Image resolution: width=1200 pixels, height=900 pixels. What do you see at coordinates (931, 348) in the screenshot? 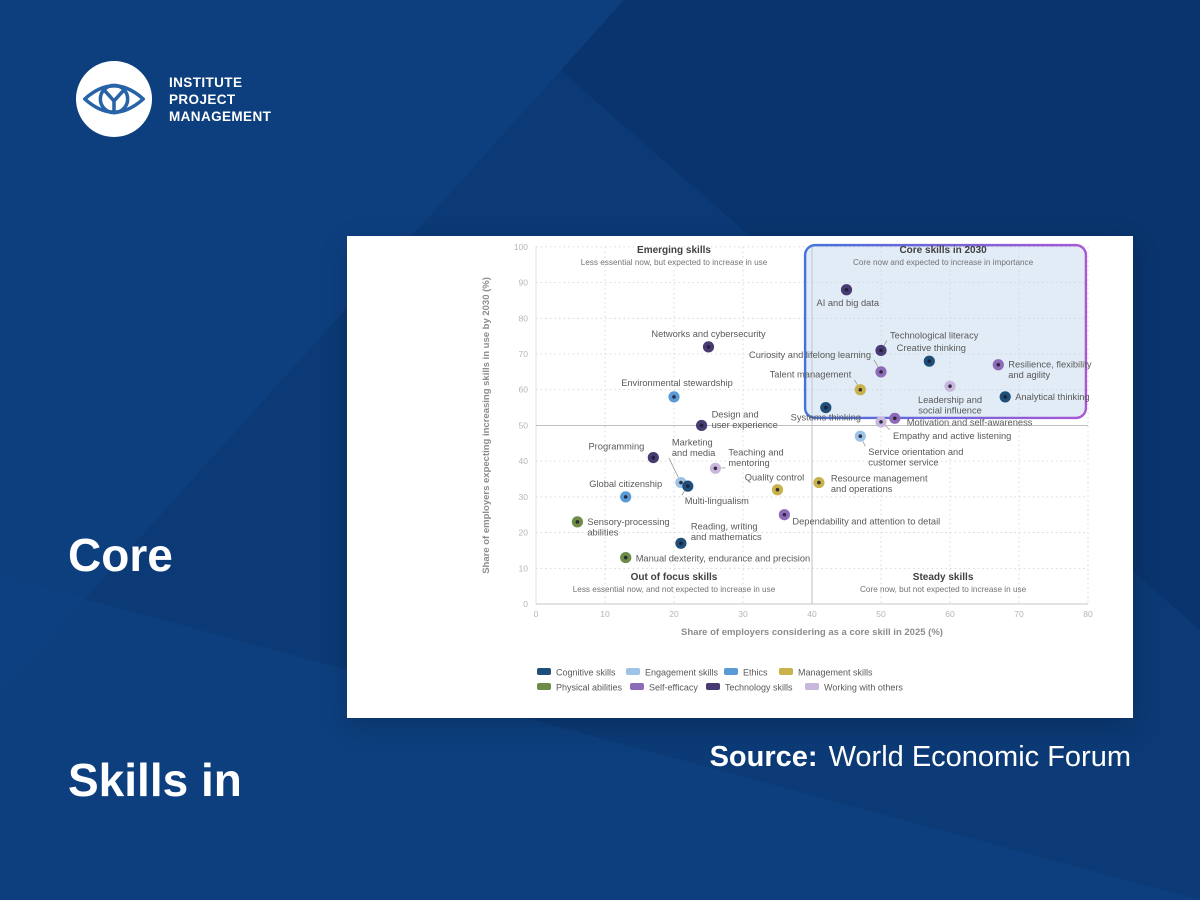
I see `svg-text: Creative thinking` at bounding box center [931, 348].